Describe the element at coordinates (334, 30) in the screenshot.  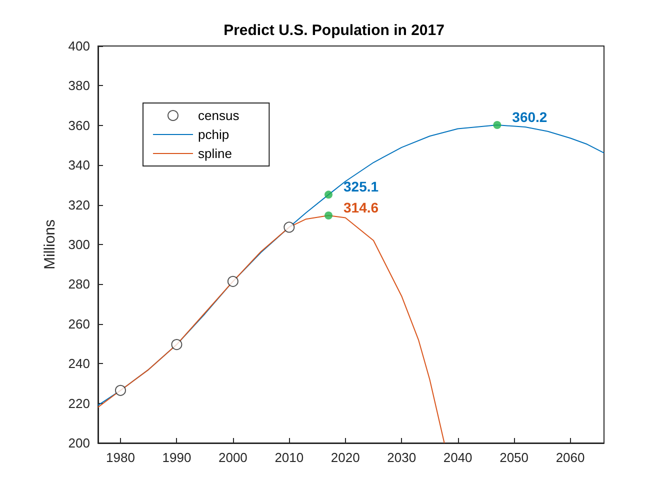
I see `chart-title: Predict U.S. Population in 2017` at that location.